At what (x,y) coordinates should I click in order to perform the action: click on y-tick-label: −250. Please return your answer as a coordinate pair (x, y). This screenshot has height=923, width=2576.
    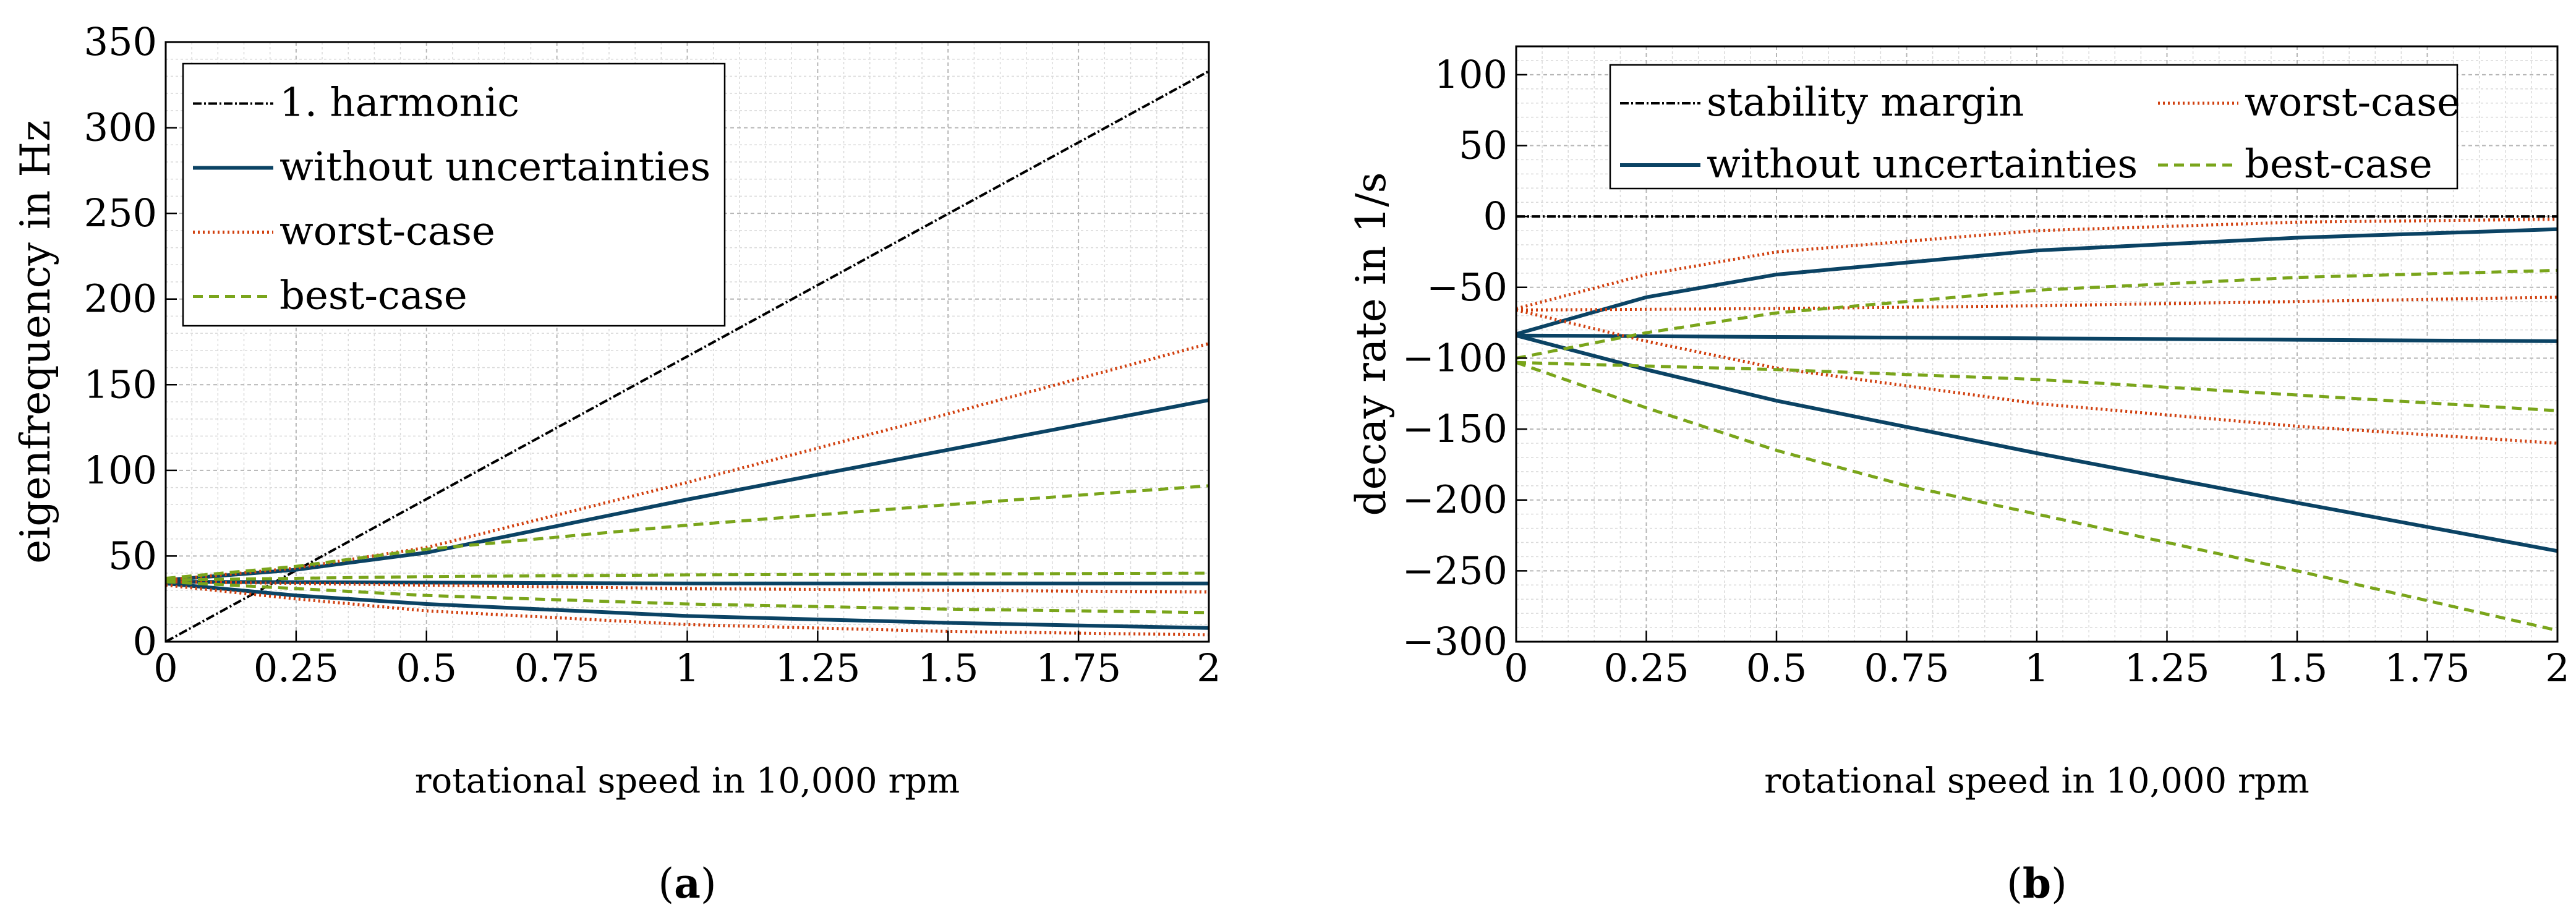
    Looking at the image, I should click on (1455, 570).